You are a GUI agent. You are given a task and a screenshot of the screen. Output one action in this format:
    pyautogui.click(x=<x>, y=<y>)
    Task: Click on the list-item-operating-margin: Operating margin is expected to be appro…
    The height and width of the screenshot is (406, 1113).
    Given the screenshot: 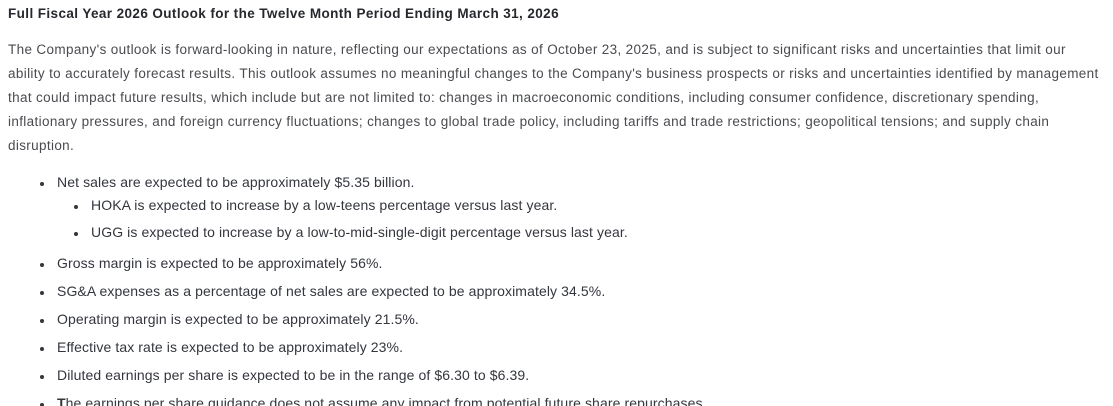 What is the action you would take?
    pyautogui.click(x=578, y=319)
    